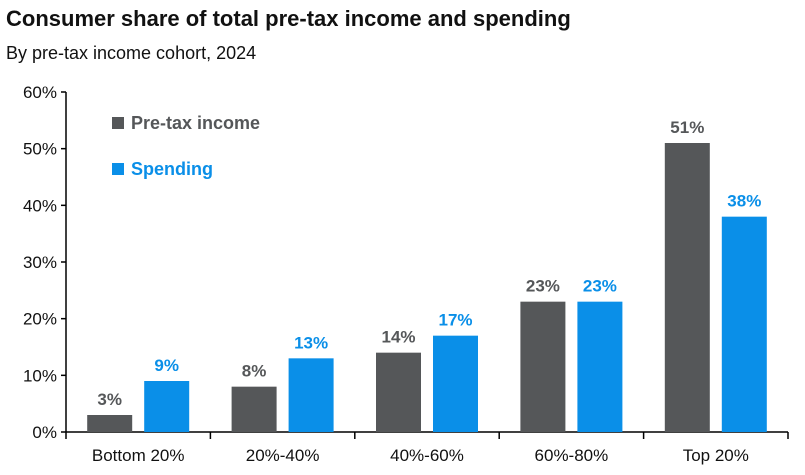  Describe the element at coordinates (172, 169) in the screenshot. I see `legend-label: Spending` at that location.